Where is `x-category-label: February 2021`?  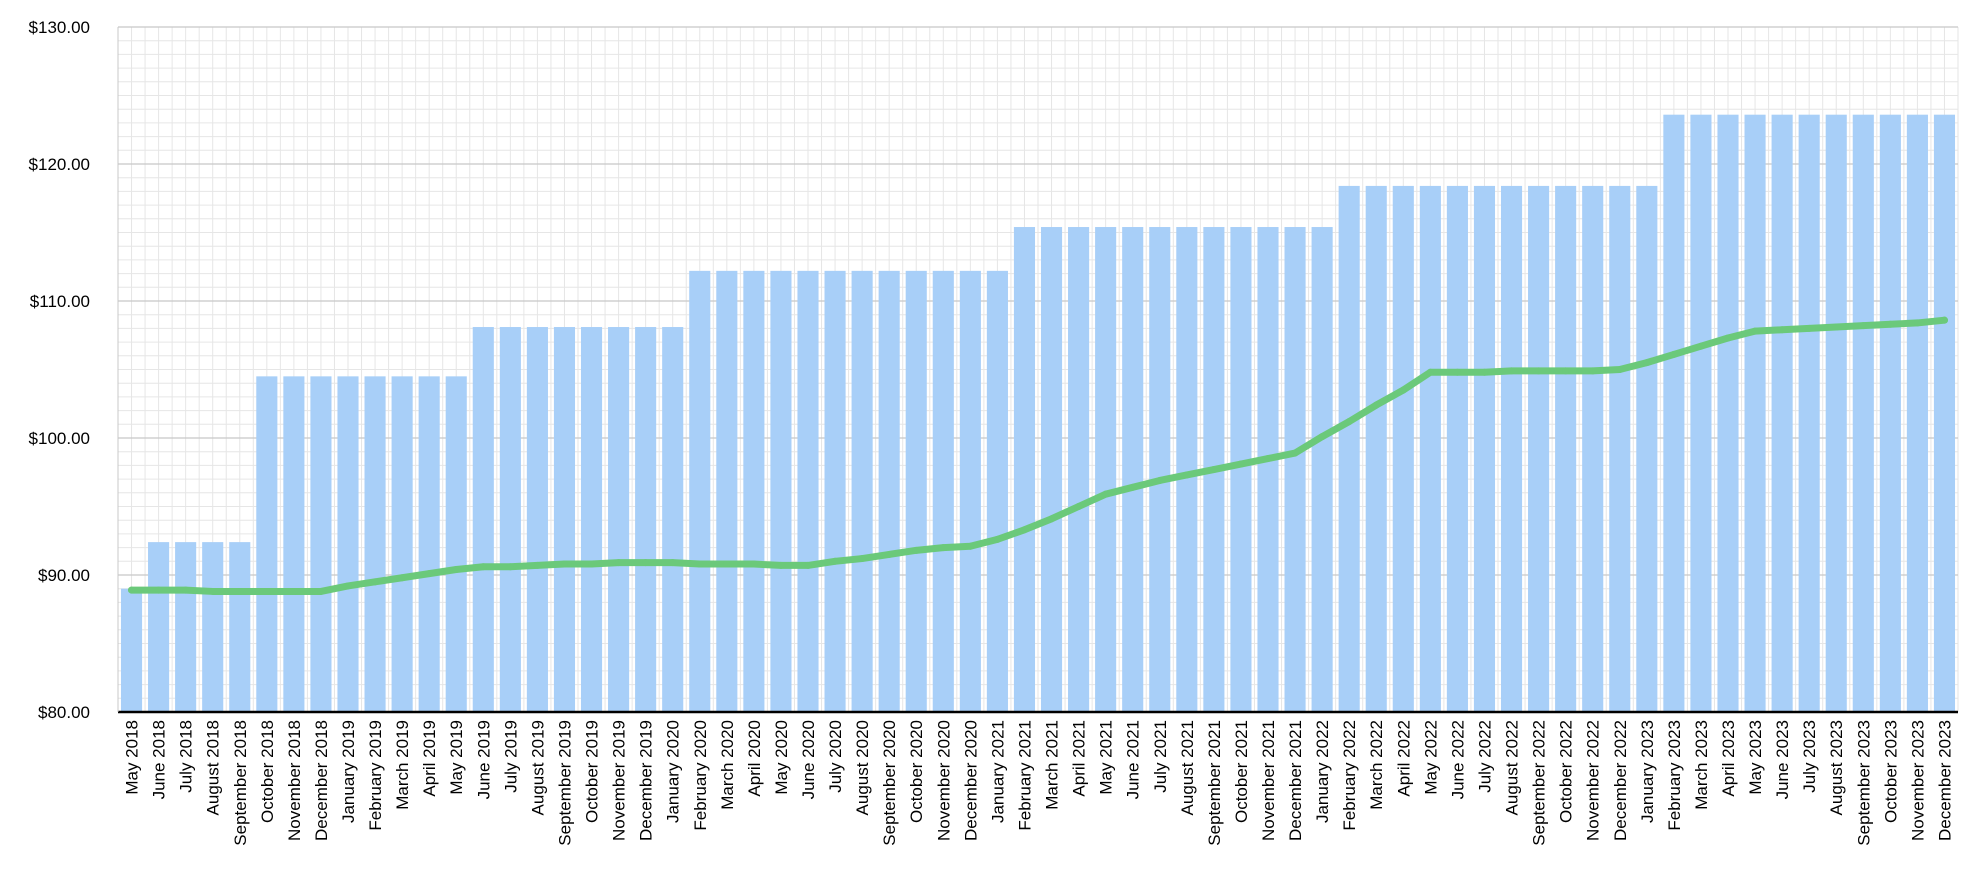 x-category-label: February 2021 is located at coordinates (1024, 775).